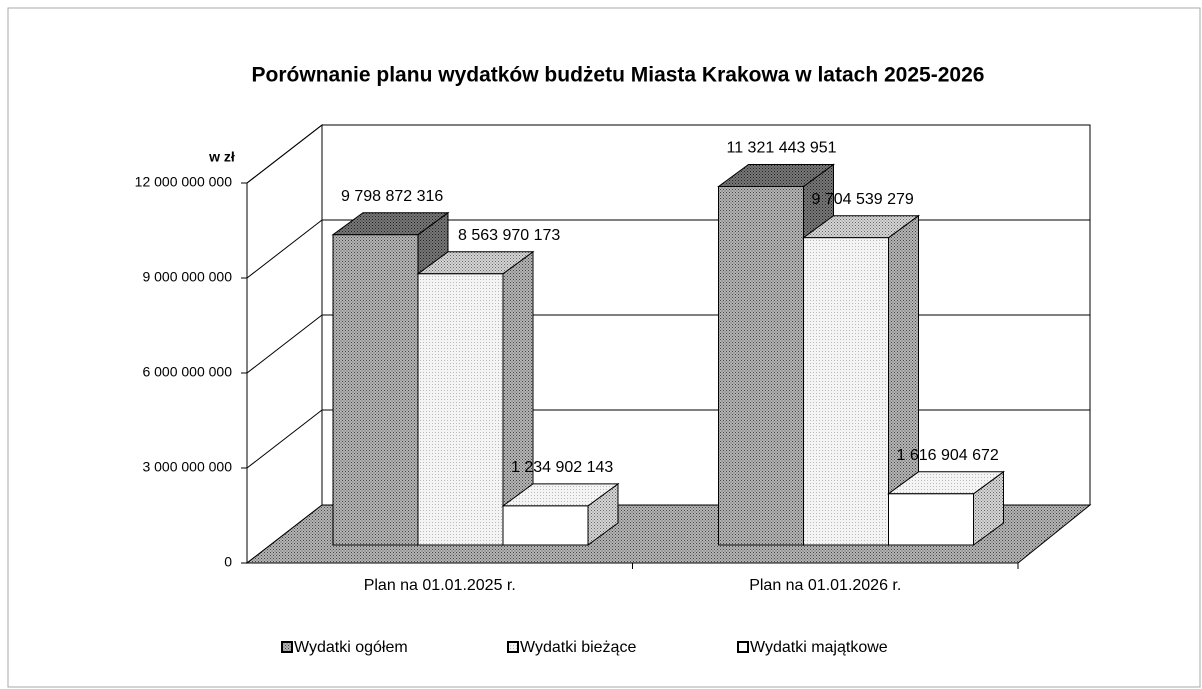 This screenshot has width=1202, height=689. I want to click on y-tick-label: 6 000 000 000, so click(187, 372).